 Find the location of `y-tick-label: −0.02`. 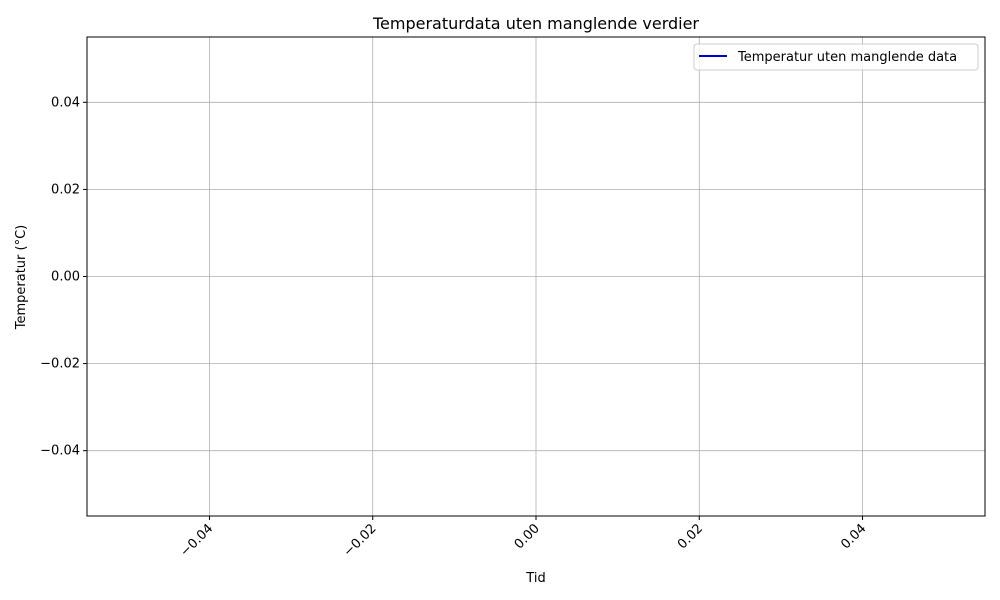

y-tick-label: −0.02 is located at coordinates (60, 364).